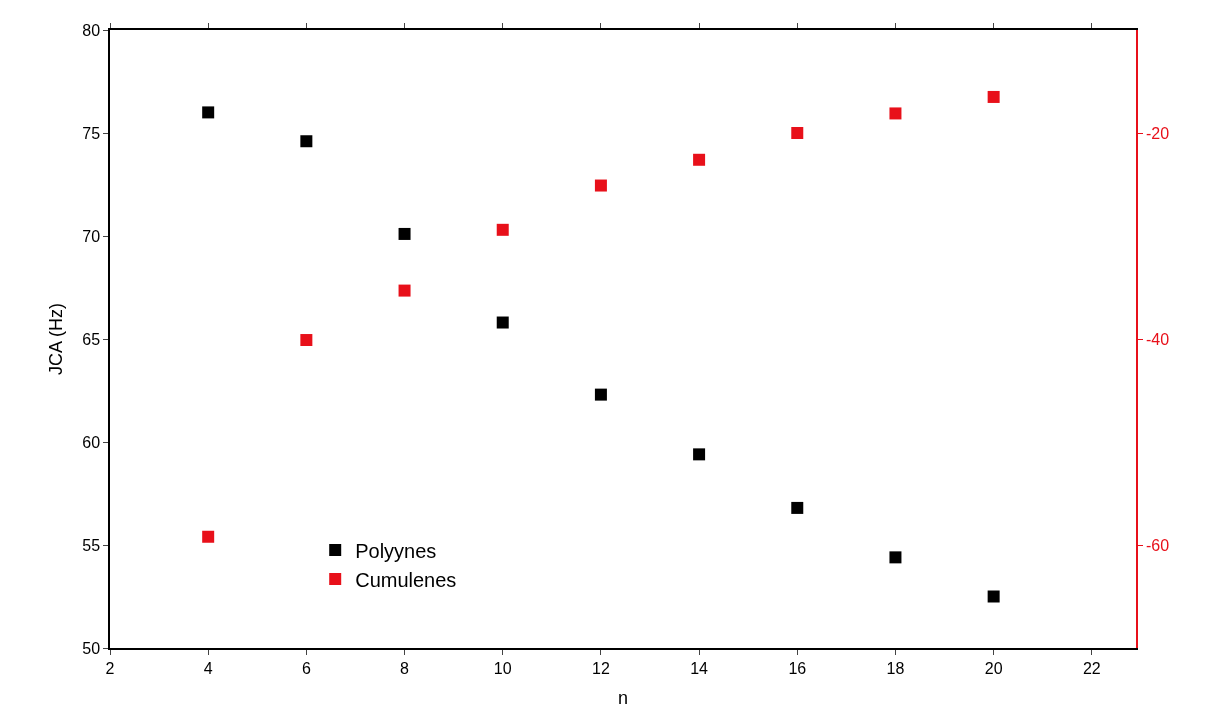 This screenshot has width=1216, height=728. I want to click on x-tick-label: 20, so click(993, 668).